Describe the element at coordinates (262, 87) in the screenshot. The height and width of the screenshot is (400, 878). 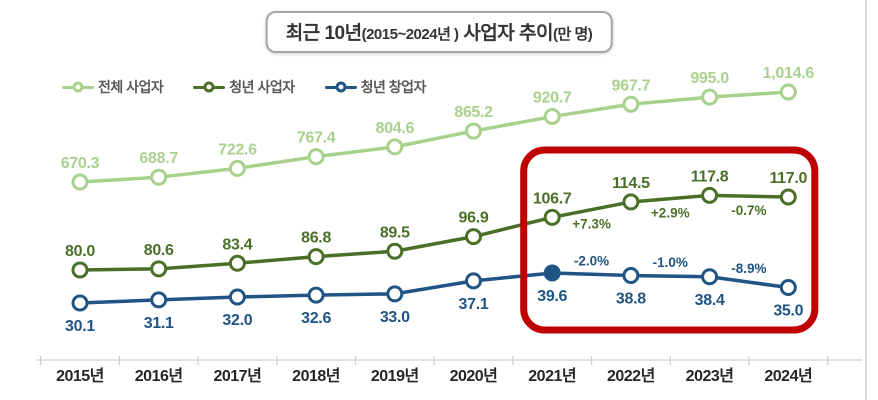
I see `legend-label: 청년 사업자` at that location.